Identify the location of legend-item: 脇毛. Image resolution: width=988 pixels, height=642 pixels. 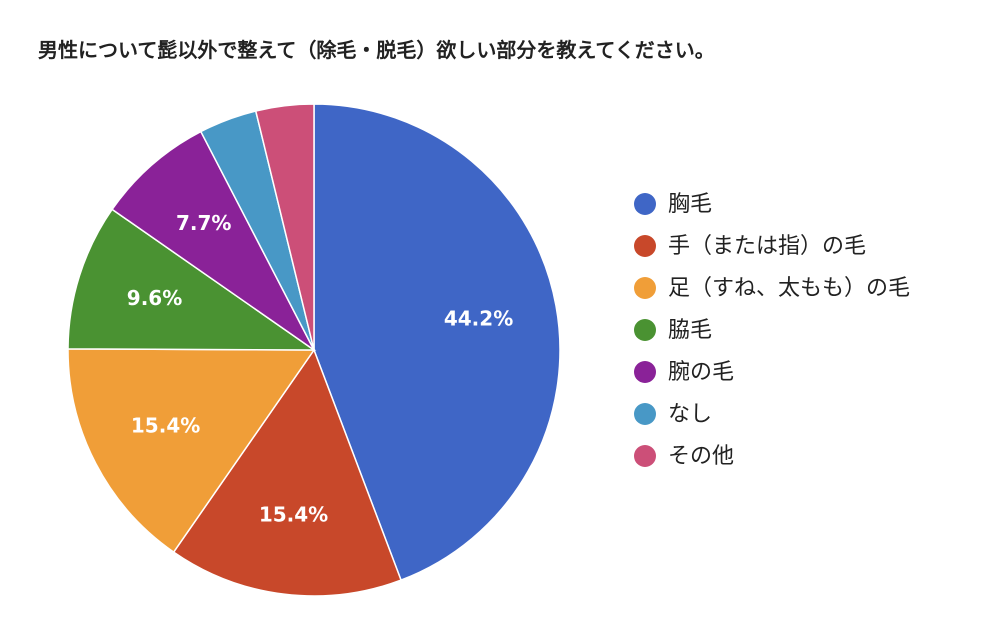
(794, 331).